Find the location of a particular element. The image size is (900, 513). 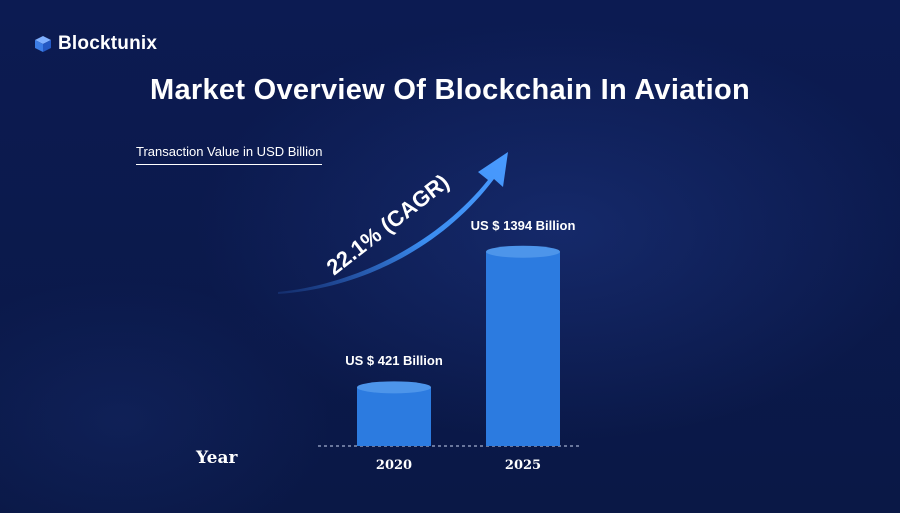

bar-2025 is located at coordinates (523, 348).